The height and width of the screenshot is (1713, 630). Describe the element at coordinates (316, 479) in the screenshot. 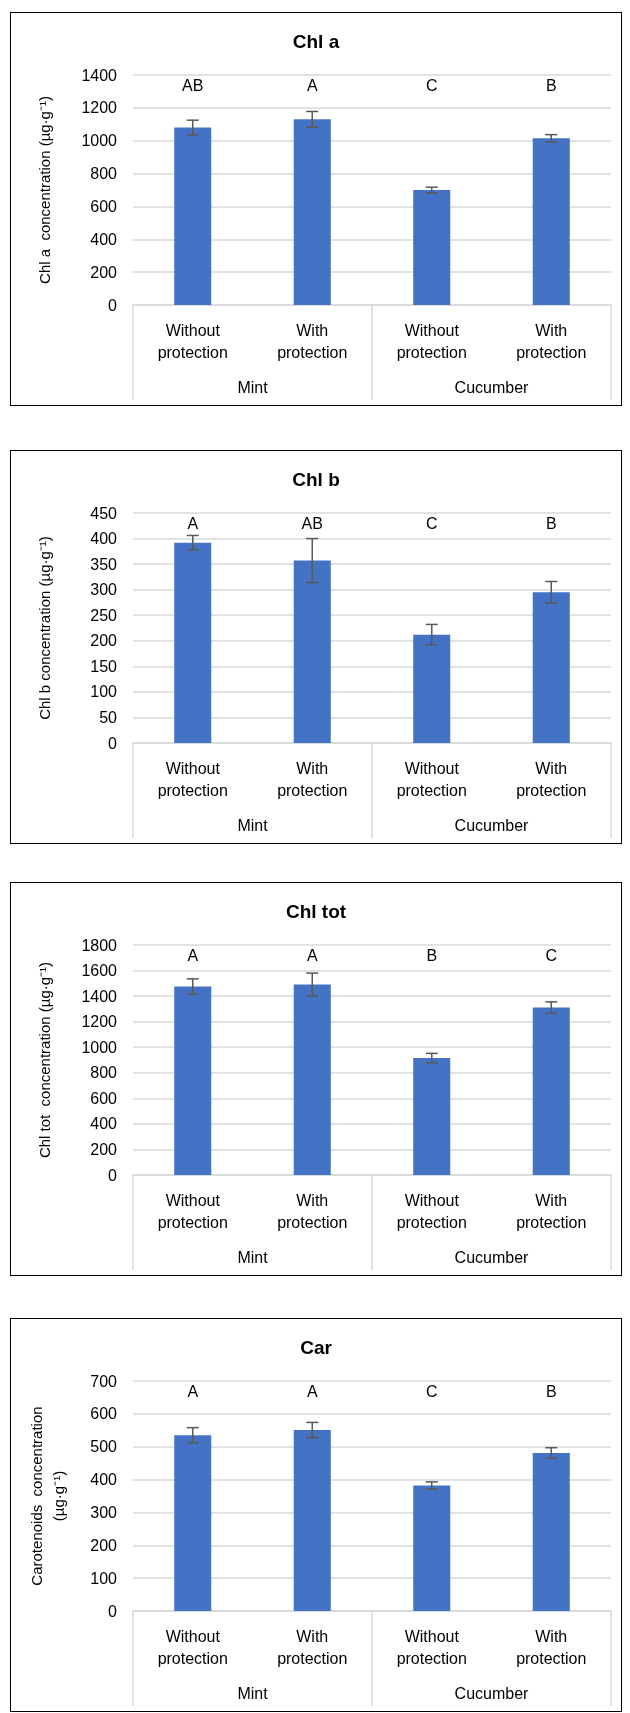

I see `chart-title: Chl b` at that location.